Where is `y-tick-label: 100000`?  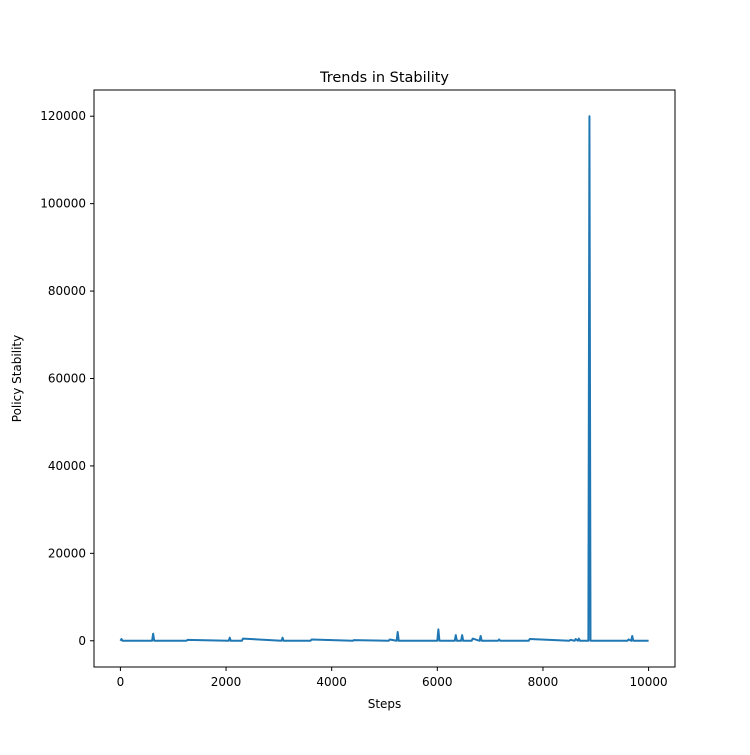 y-tick-label: 100000 is located at coordinates (63, 204).